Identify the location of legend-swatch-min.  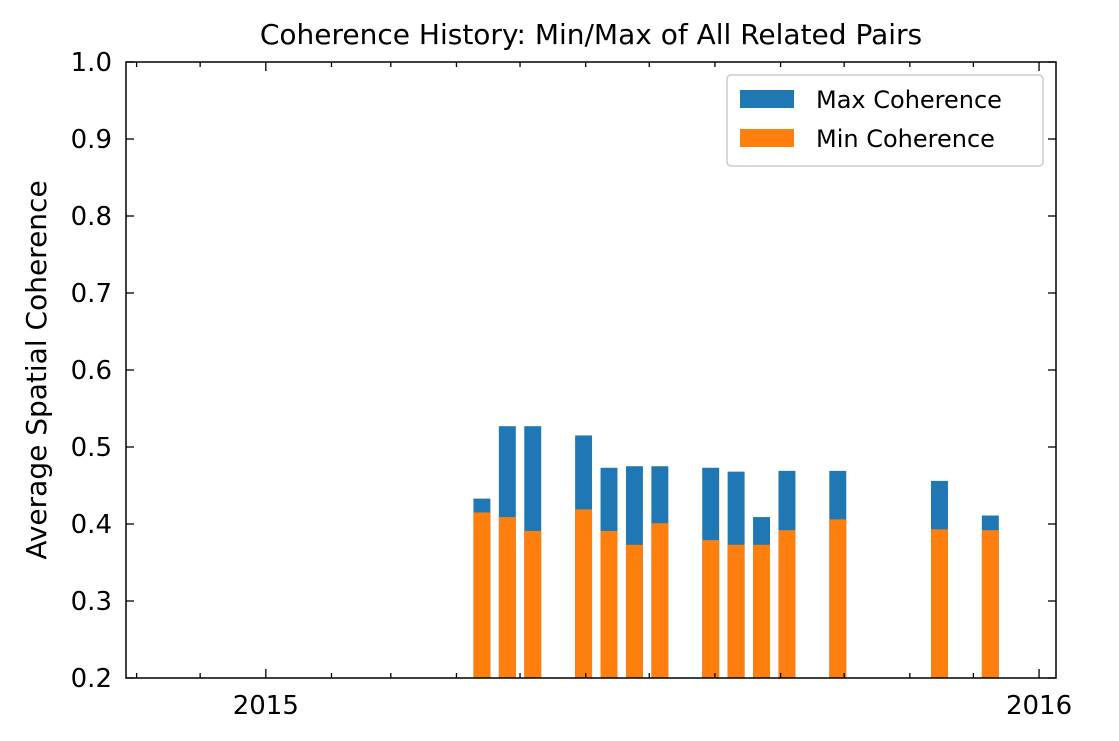
(767, 138).